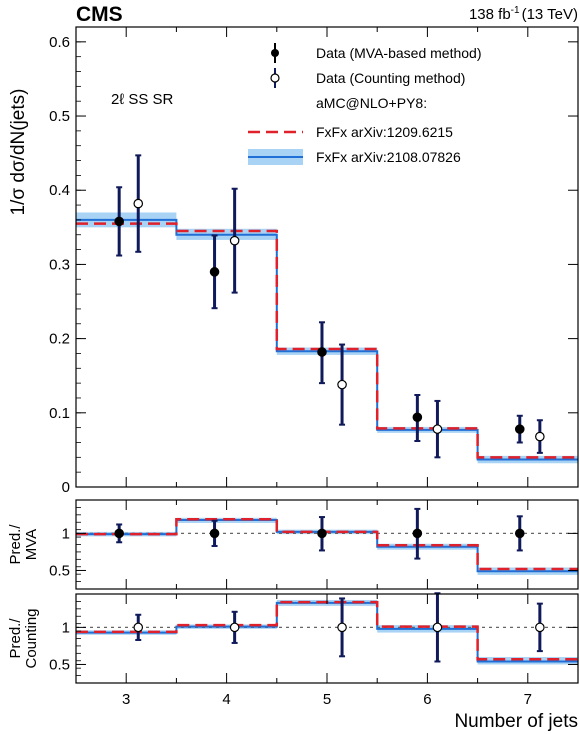 The height and width of the screenshot is (734, 580). I want to click on ratio-counting-ytick-label-2: 1, so click(66, 627).